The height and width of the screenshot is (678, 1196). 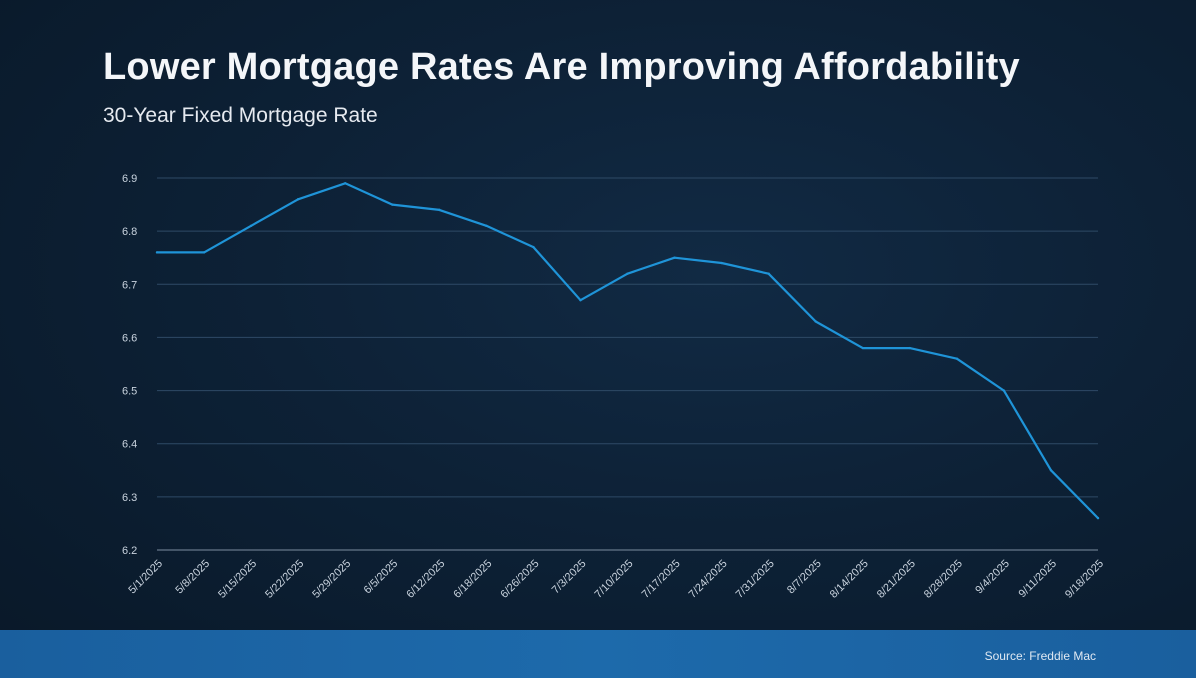 What do you see at coordinates (425, 579) in the screenshot?
I see `x-tick-label: 6/12/2025` at bounding box center [425, 579].